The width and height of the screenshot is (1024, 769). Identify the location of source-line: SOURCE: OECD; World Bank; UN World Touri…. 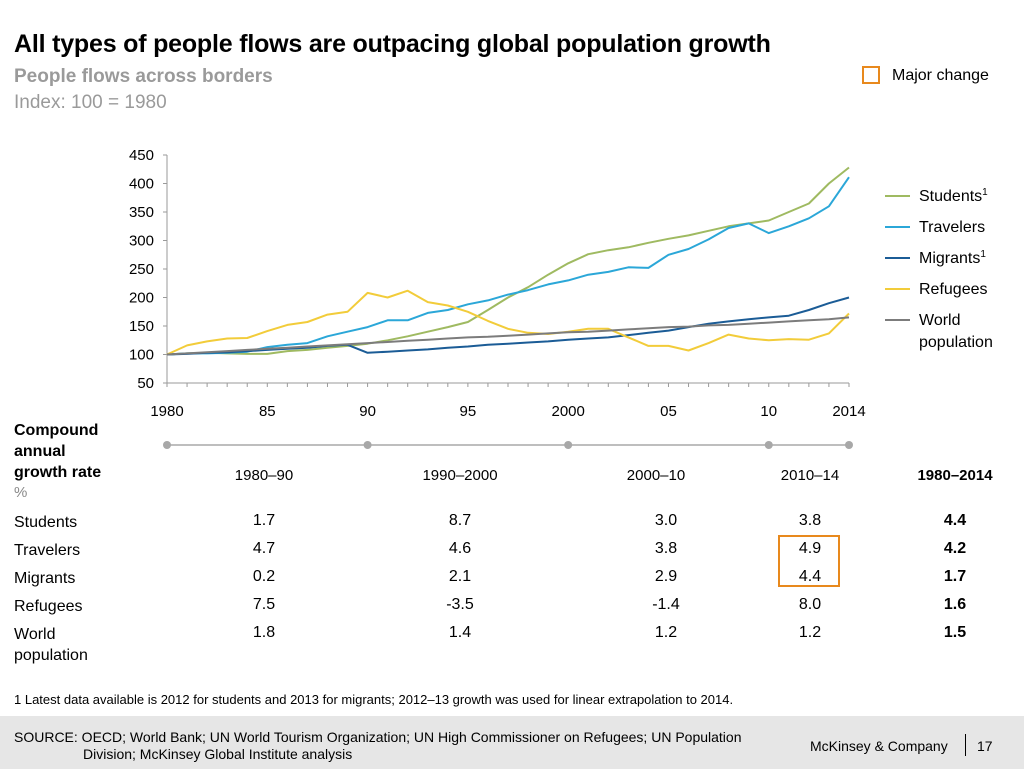
(378, 737).